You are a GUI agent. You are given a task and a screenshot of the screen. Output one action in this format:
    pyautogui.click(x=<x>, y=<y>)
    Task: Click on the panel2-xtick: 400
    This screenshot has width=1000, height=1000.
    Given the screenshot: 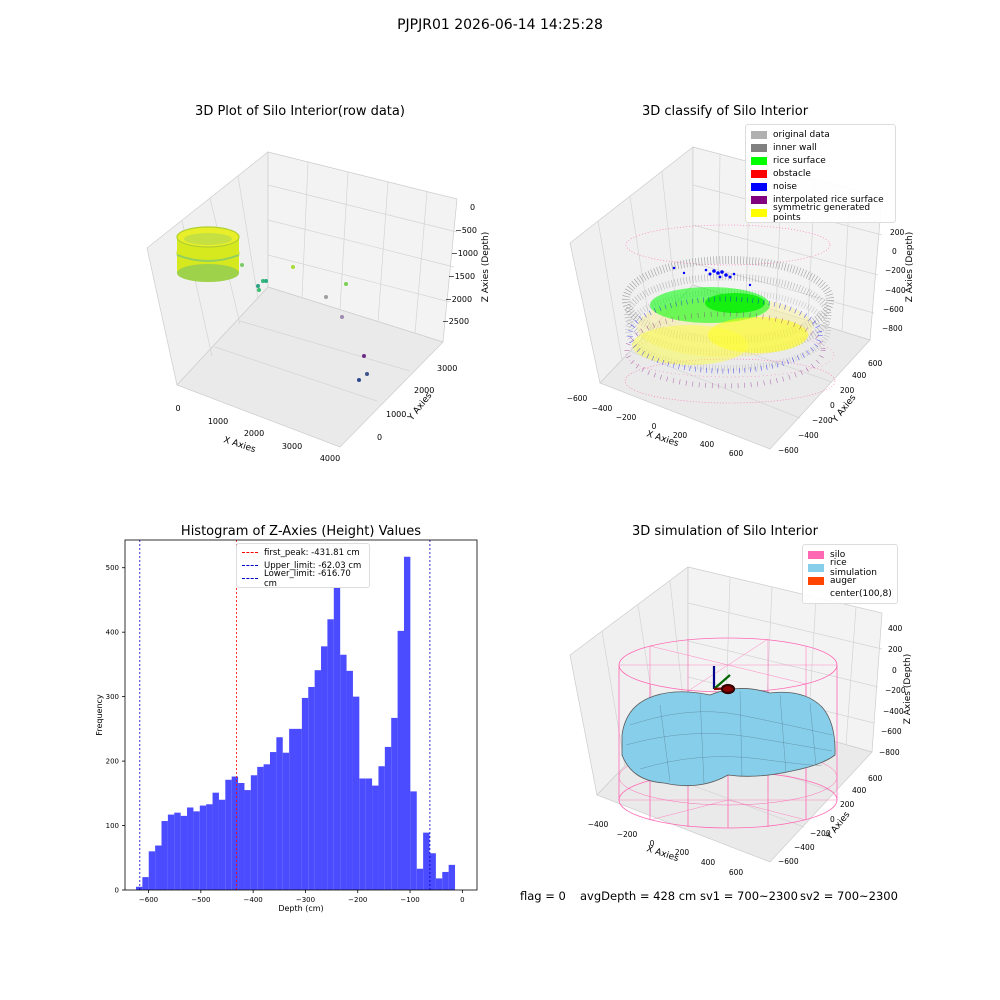 What is the action you would take?
    pyautogui.click(x=707, y=444)
    